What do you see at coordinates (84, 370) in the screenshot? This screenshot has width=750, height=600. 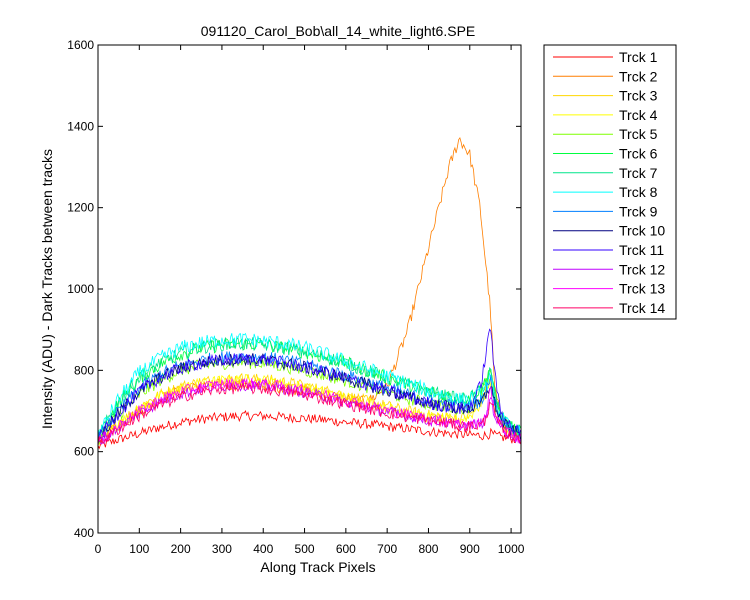 I see `y-tick-label: 800` at bounding box center [84, 370].